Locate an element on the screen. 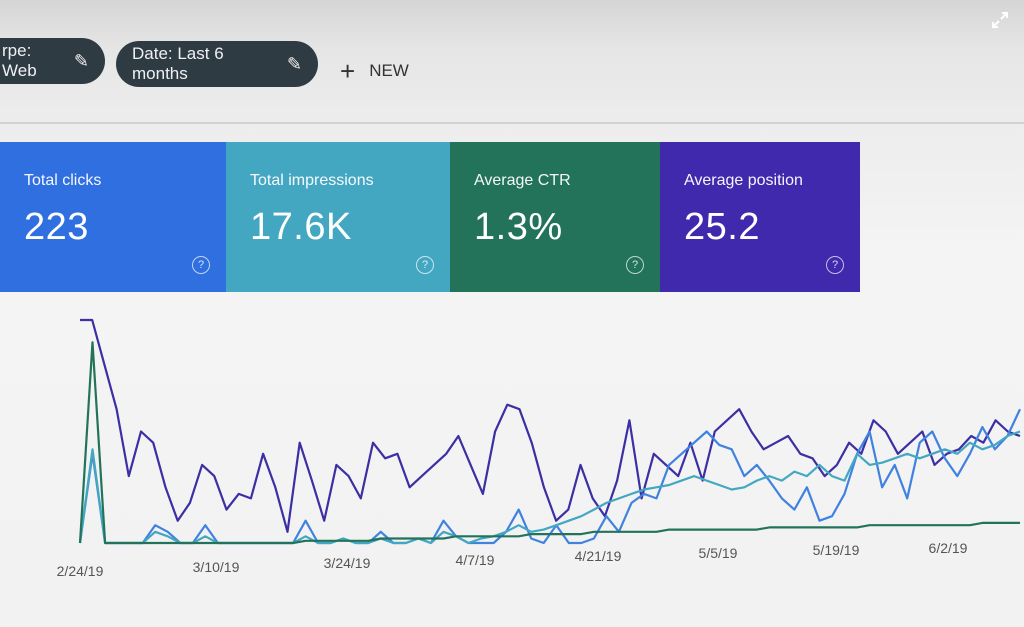 The height and width of the screenshot is (627, 1024). metric-card-total-impressions: Total impressions 17.6K ? is located at coordinates (338, 217).